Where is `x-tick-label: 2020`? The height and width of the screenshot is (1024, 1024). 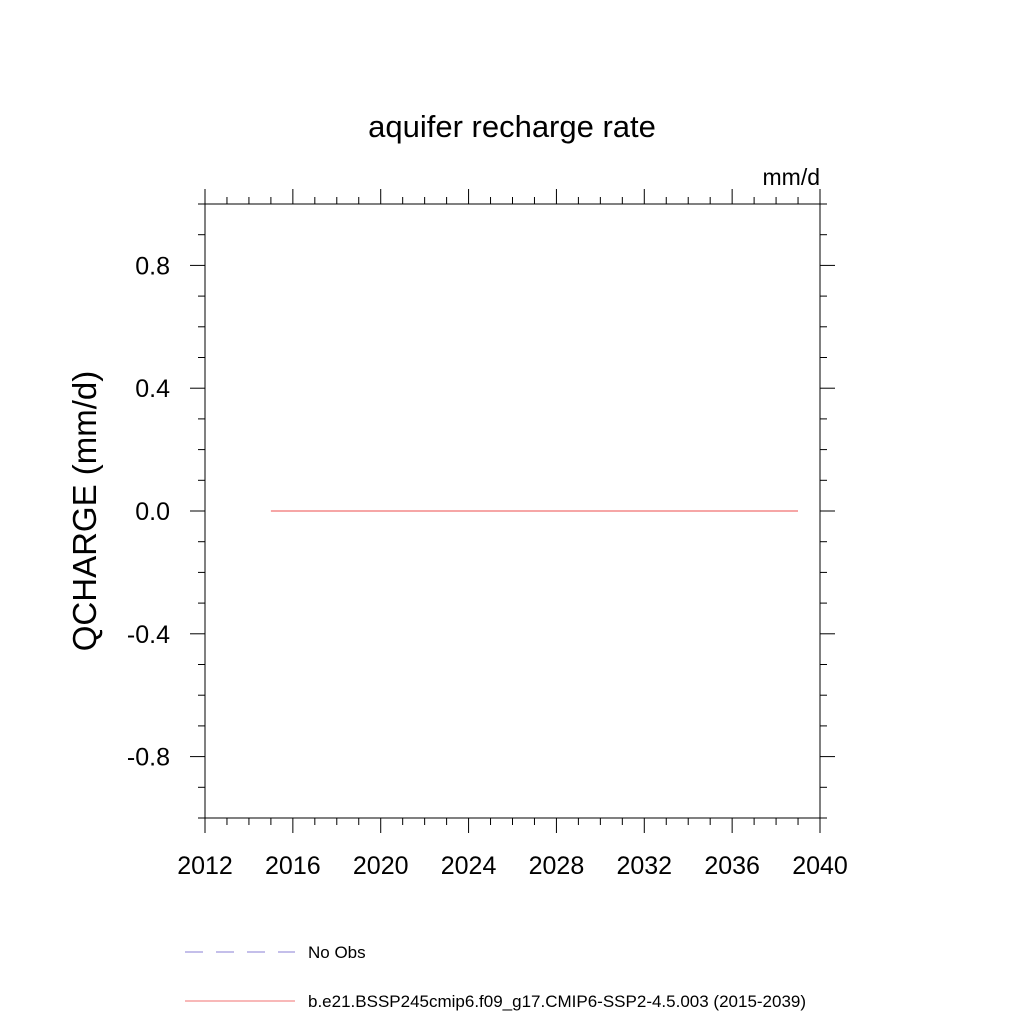
x-tick-label: 2020 is located at coordinates (381, 866).